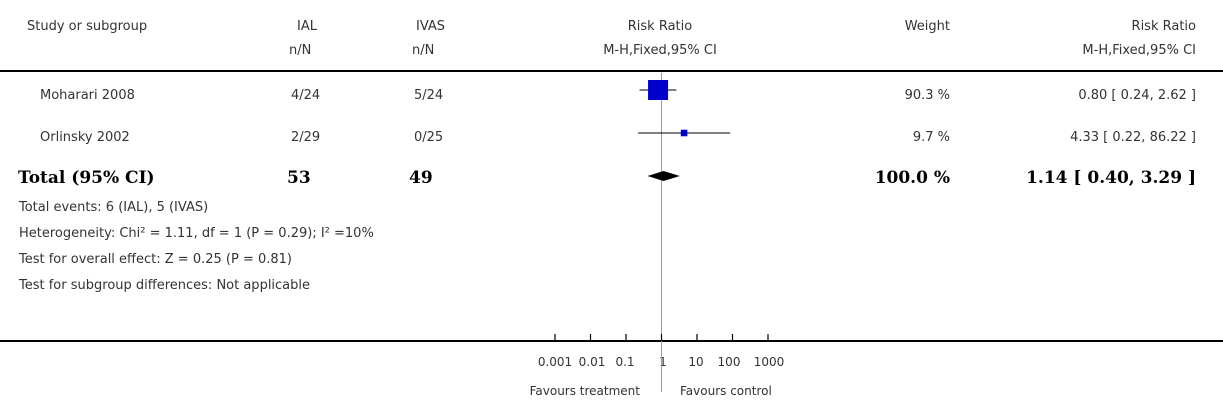  Describe the element at coordinates (1163, 26) in the screenshot. I see `header-effect-title: Risk Ratio` at that location.